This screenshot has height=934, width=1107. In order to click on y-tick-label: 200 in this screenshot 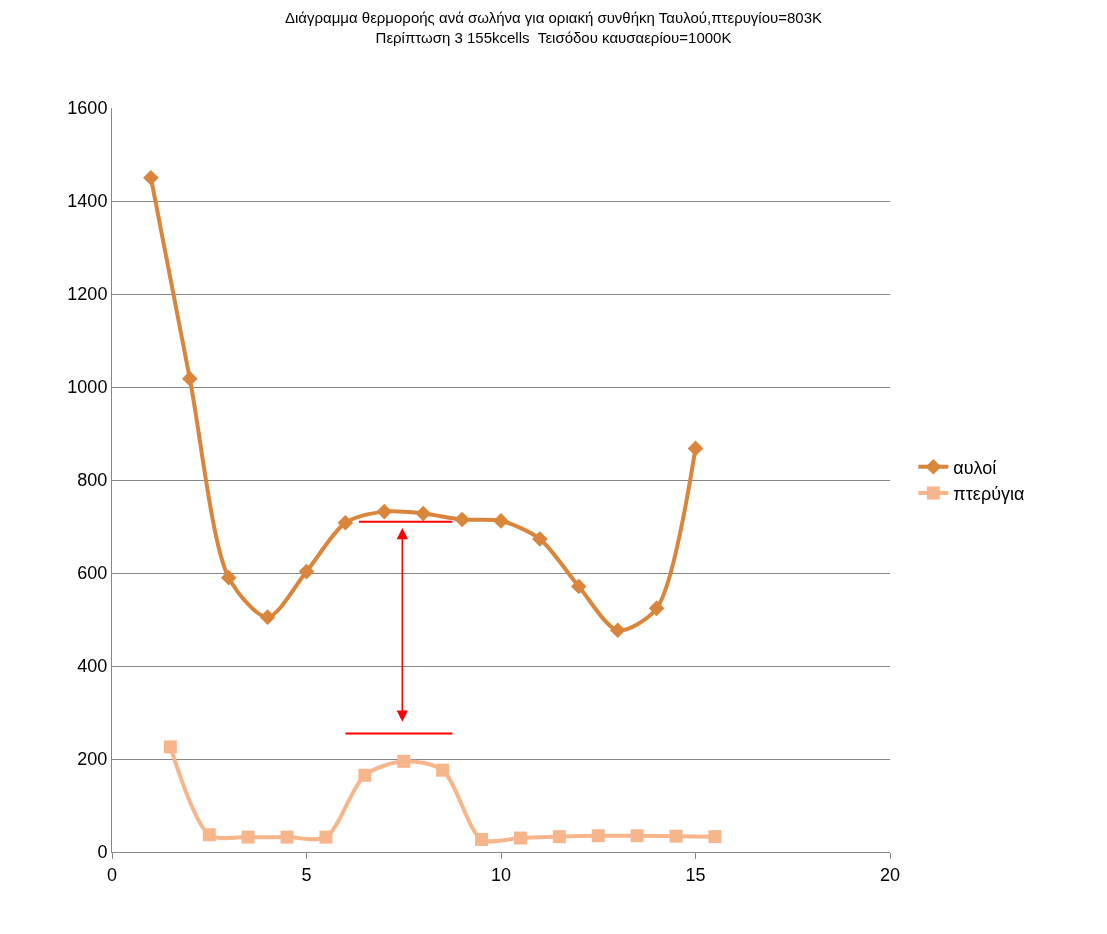, I will do `click(92, 759)`.